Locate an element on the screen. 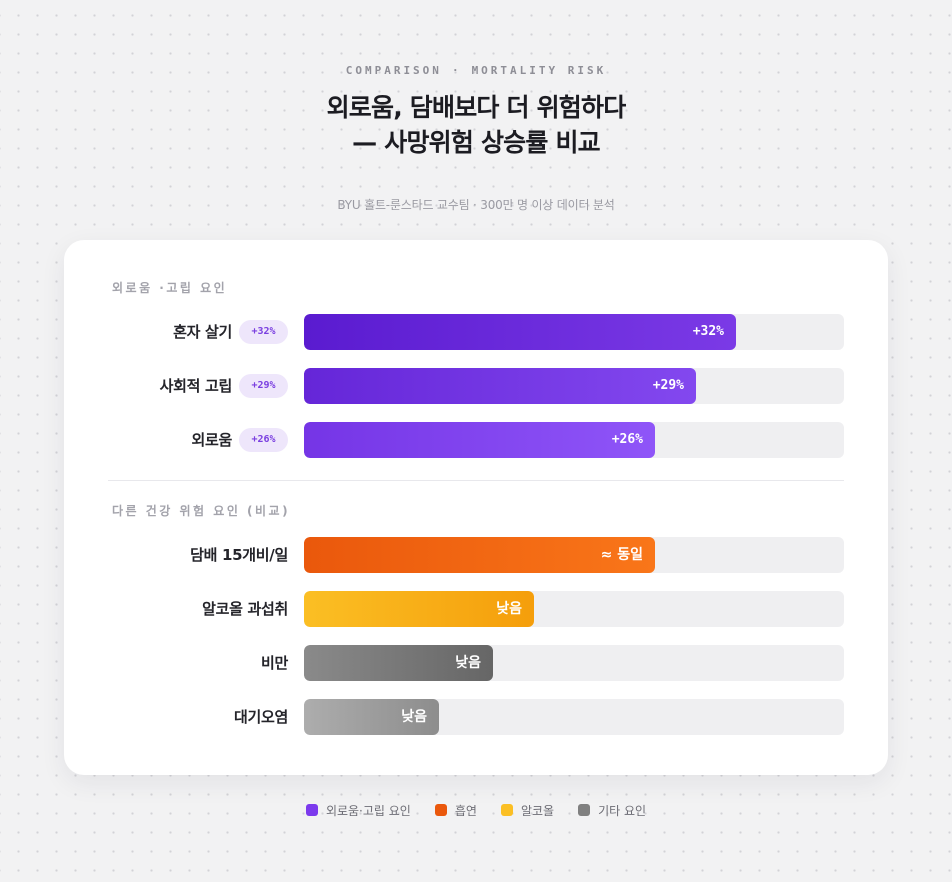  section-label-other: 다른 건강 위험 요인 (비교) is located at coordinates (201, 511).